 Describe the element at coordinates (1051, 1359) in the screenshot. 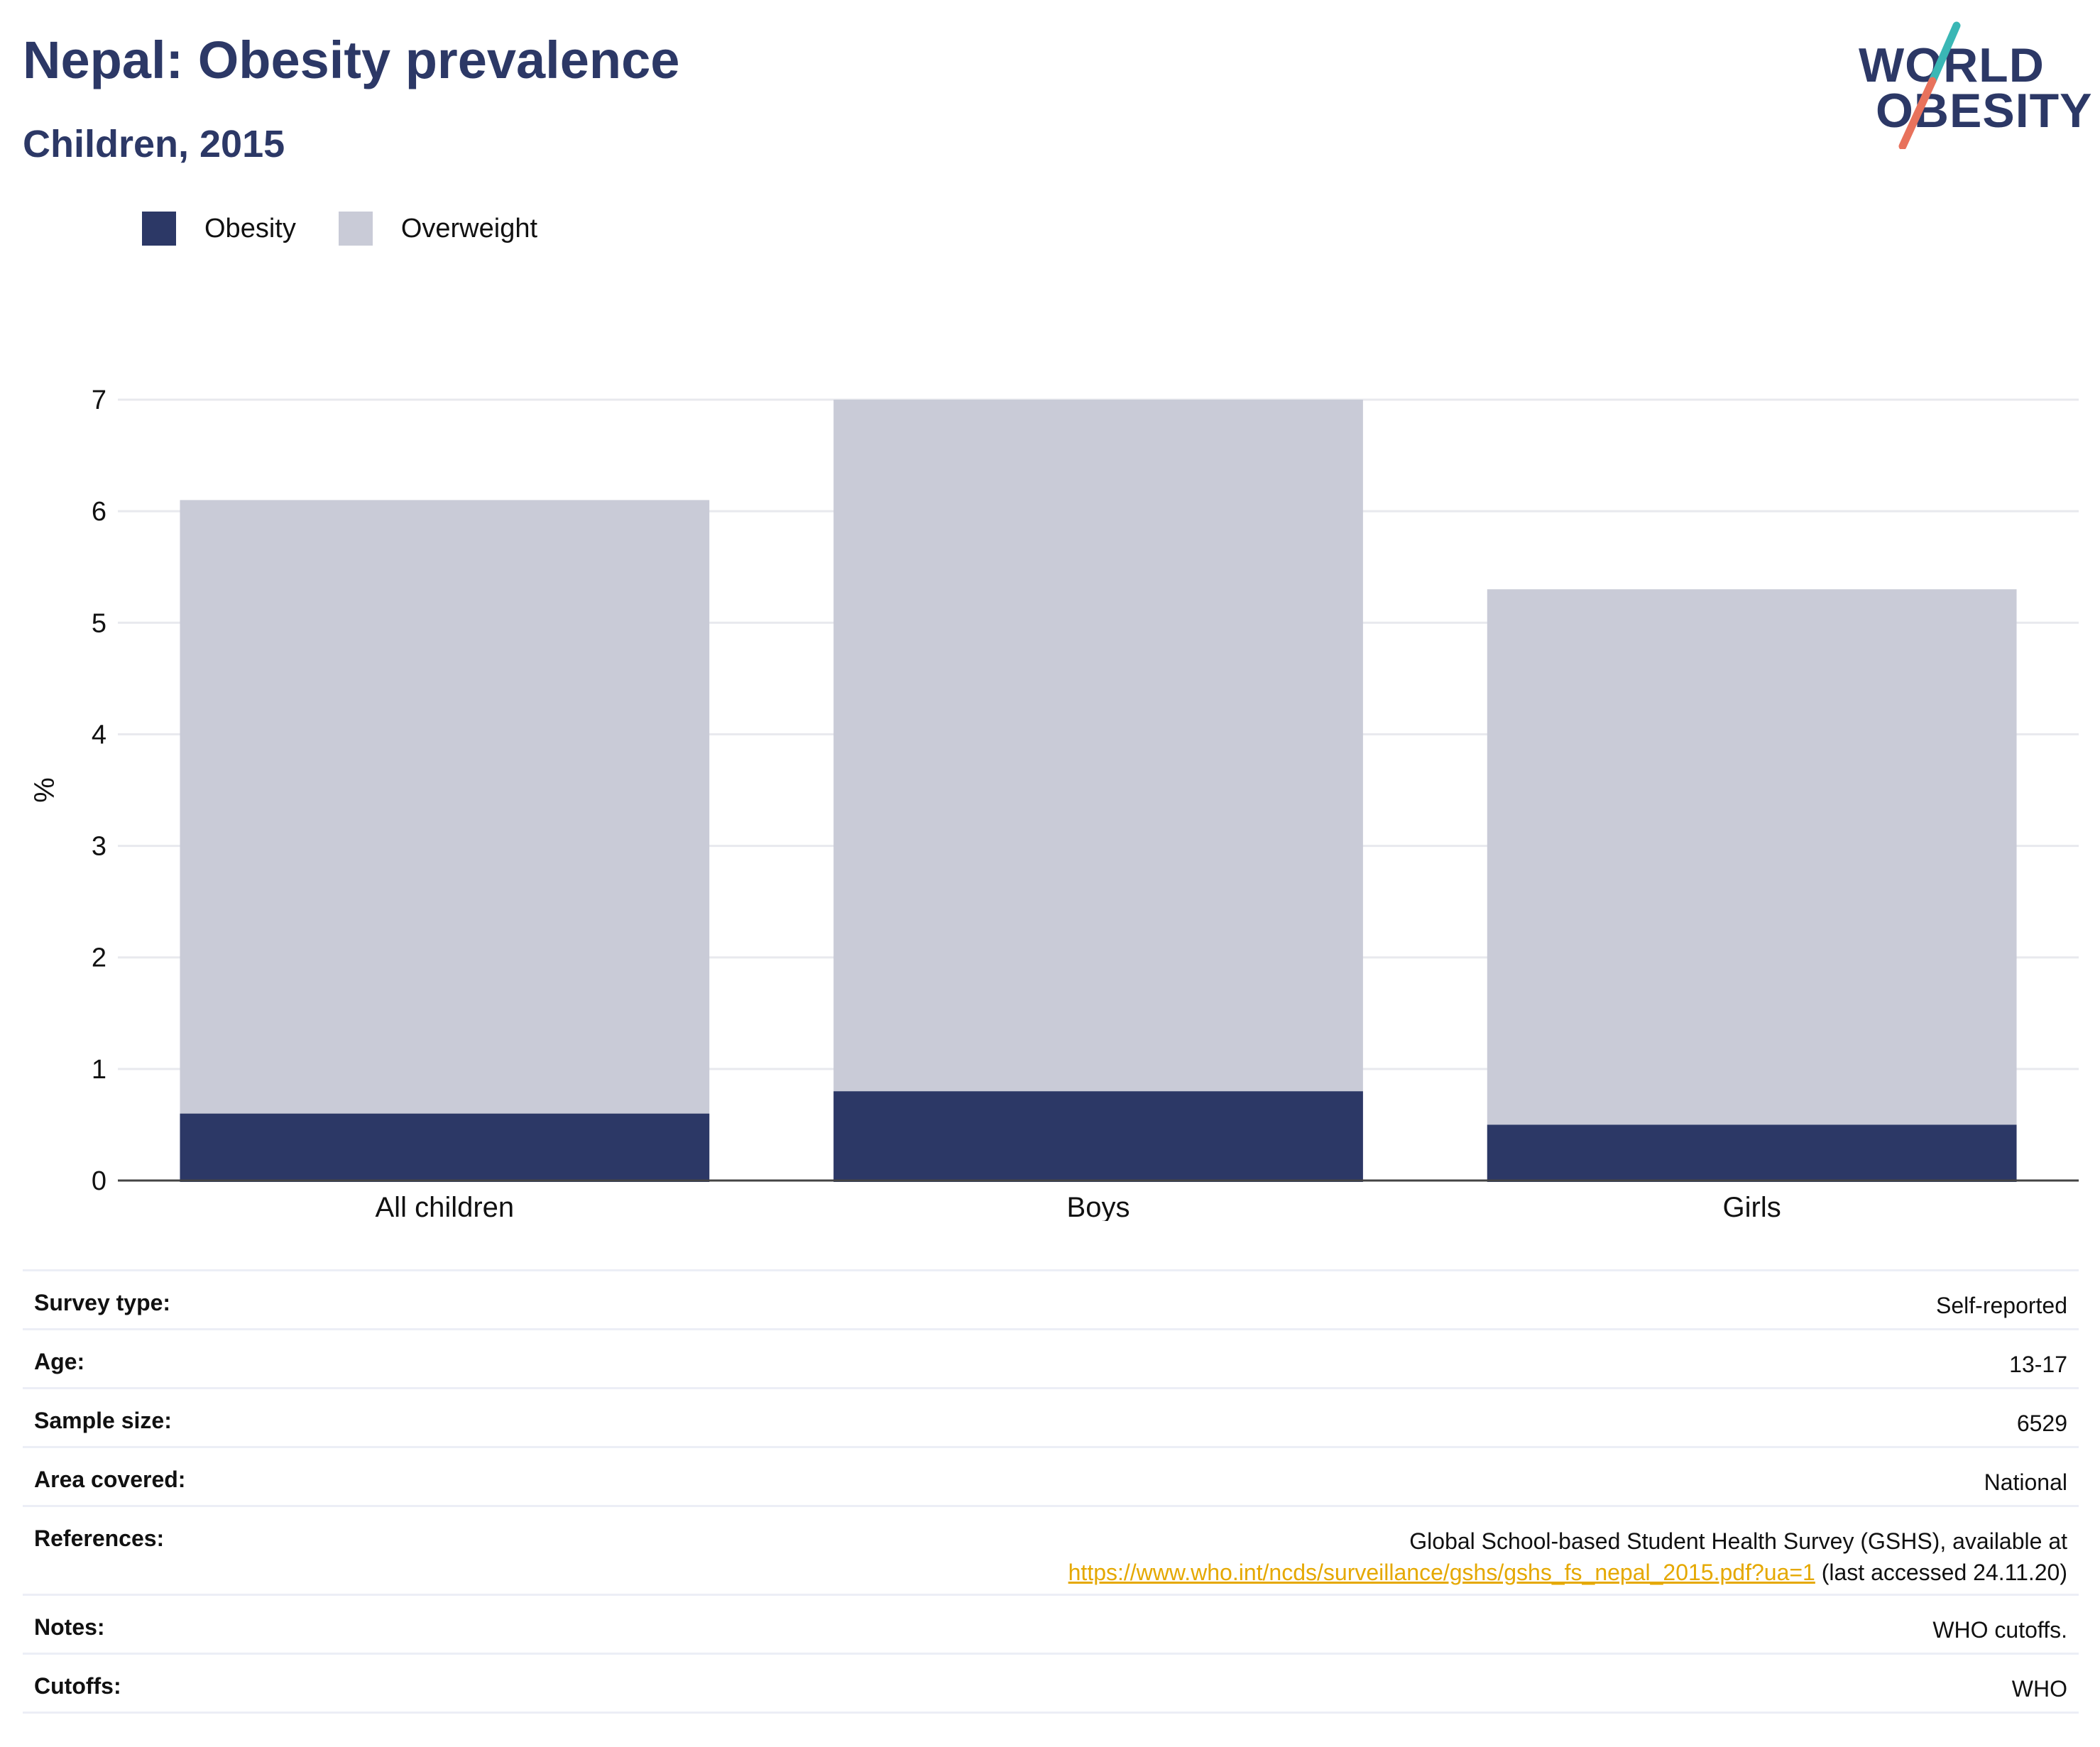

I see `info-row-age: Age: 13-17` at that location.